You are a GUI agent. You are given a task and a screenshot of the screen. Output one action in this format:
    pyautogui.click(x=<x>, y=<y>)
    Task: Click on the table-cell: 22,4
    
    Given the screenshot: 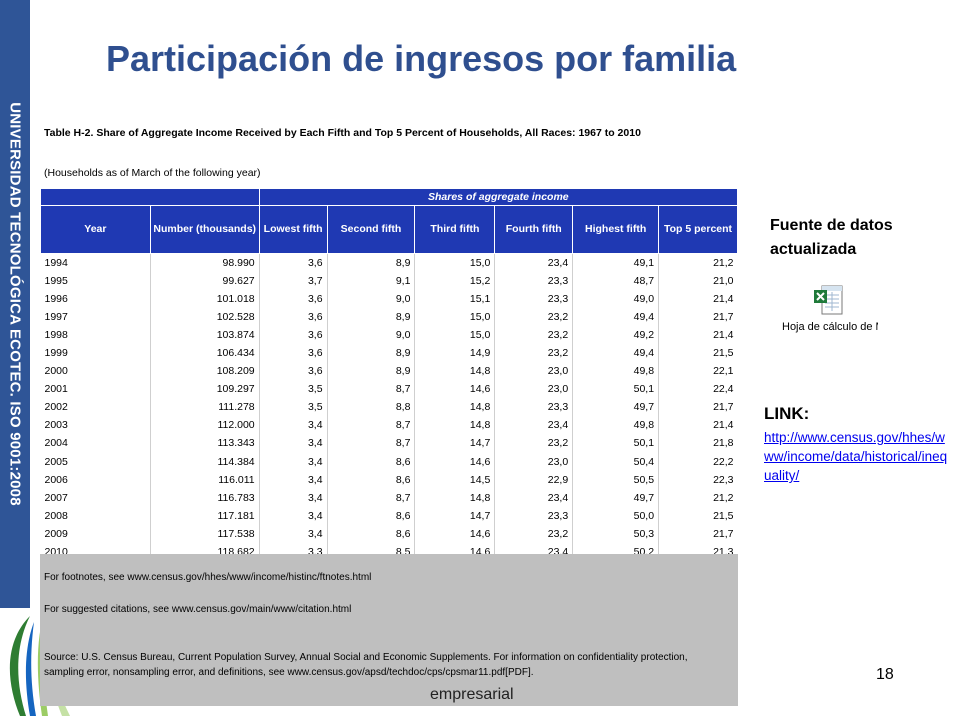 What is the action you would take?
    pyautogui.click(x=698, y=389)
    